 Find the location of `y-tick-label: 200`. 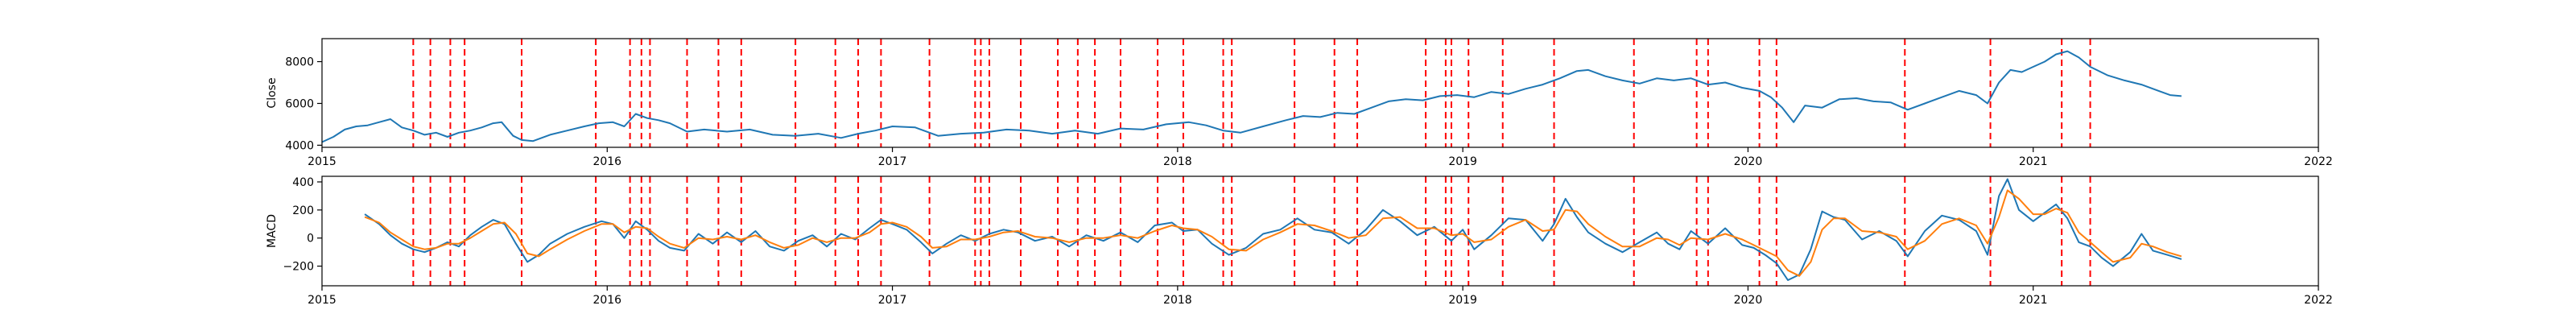

y-tick-label: 200 is located at coordinates (303, 211).